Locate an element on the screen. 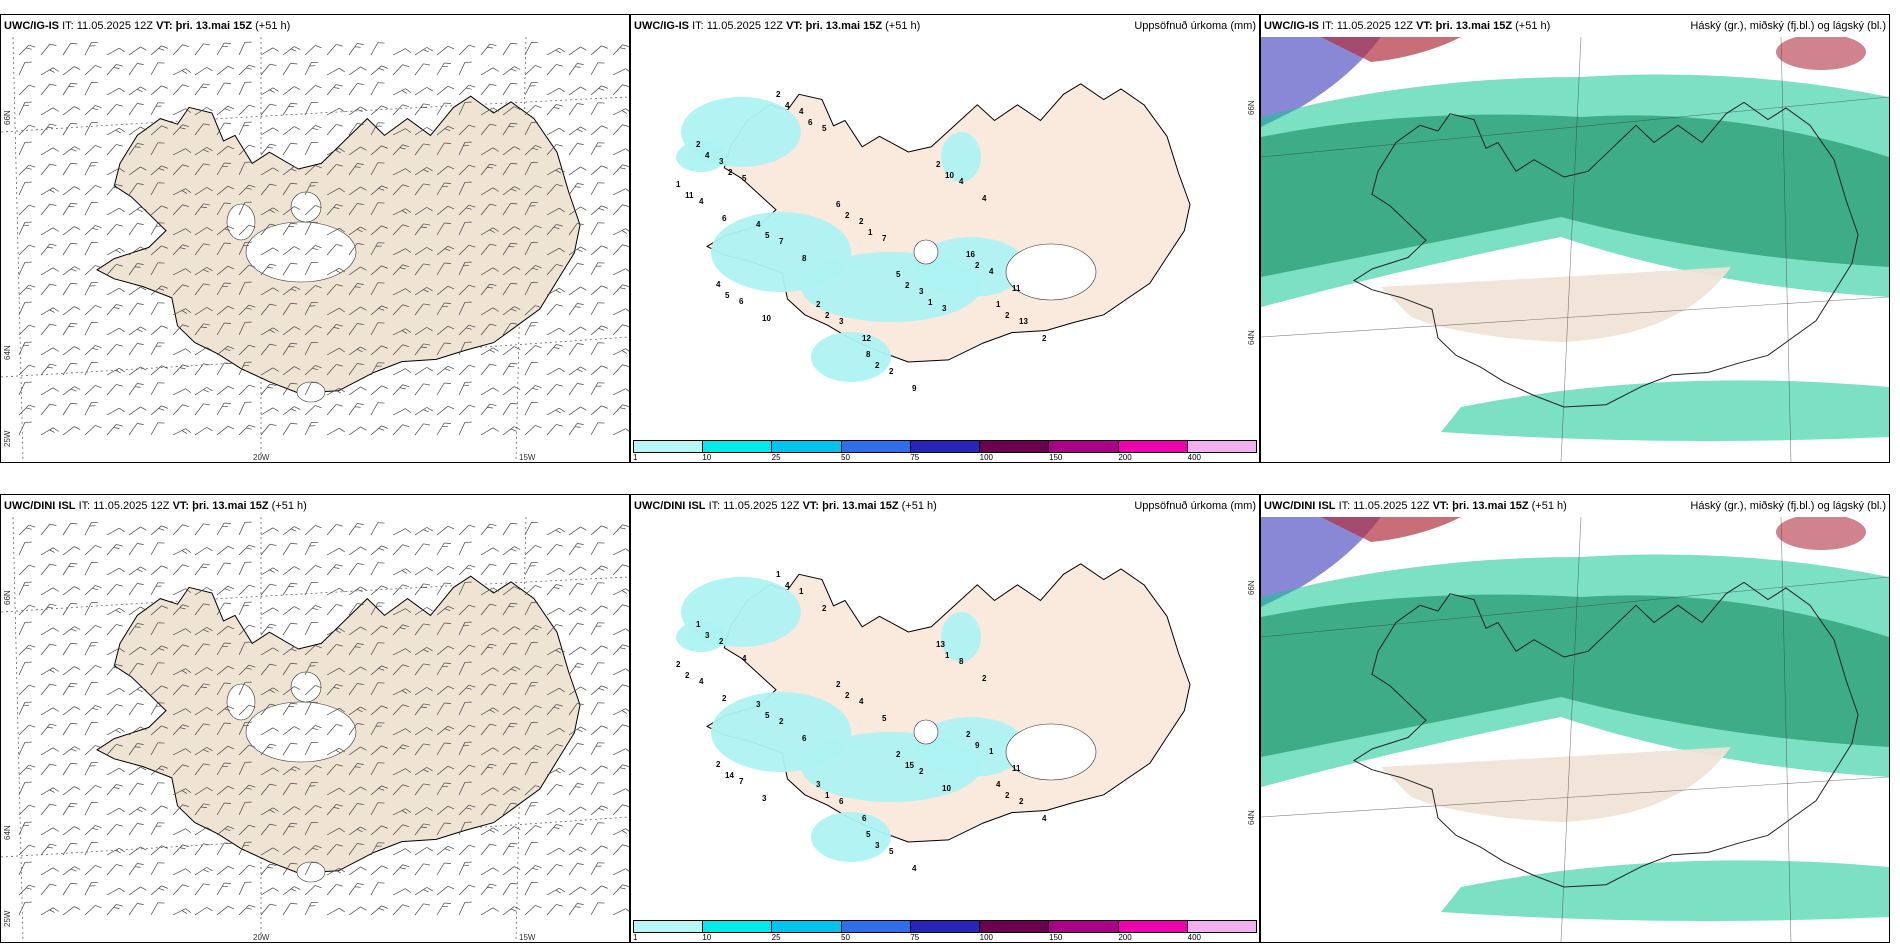 Image resolution: width=1900 pixels, height=950 pixels. init-time: 11.05.2025 12Z is located at coordinates (131, 506).